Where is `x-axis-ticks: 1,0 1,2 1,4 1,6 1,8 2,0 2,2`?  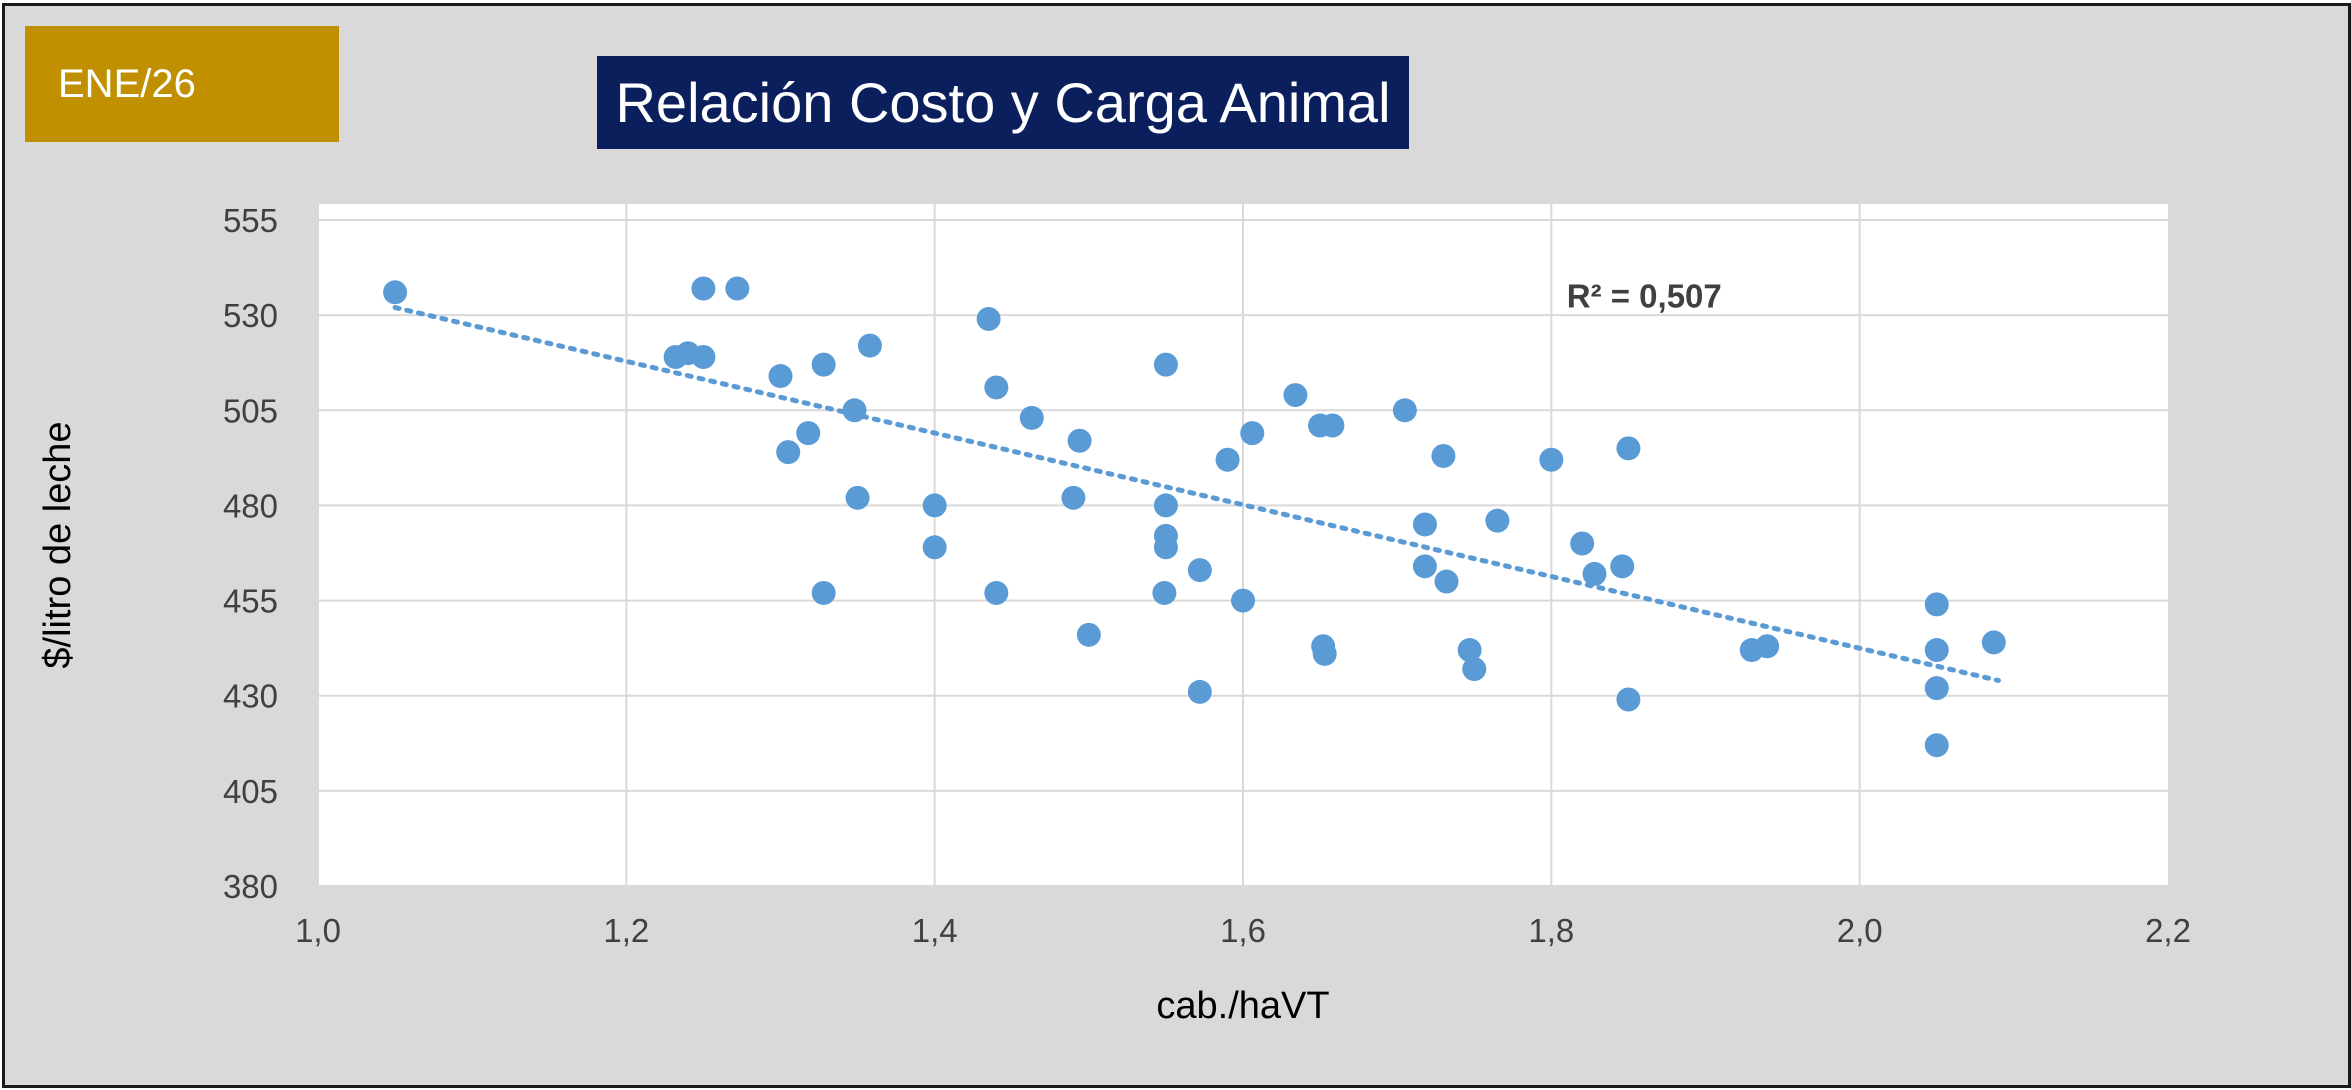 x-axis-ticks: 1,0 1,2 1,4 1,6 1,8 2,0 2,2 is located at coordinates (1243, 930).